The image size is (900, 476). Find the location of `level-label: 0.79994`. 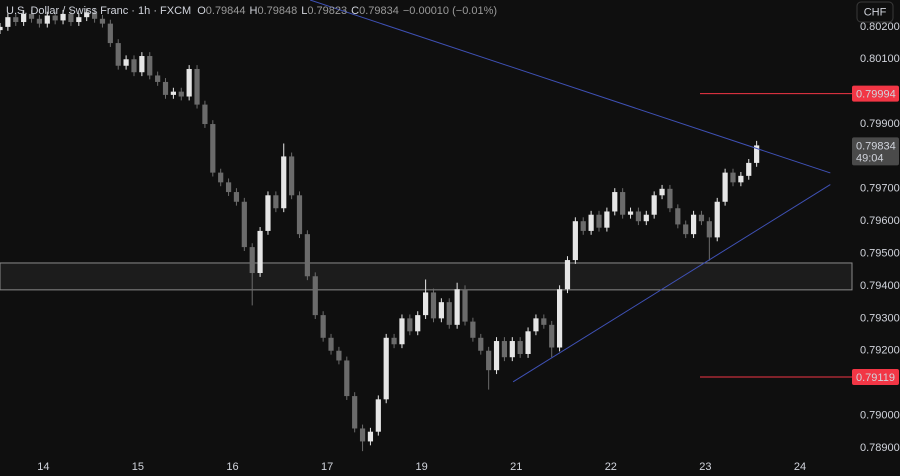

level-label: 0.79994 is located at coordinates (876, 95).